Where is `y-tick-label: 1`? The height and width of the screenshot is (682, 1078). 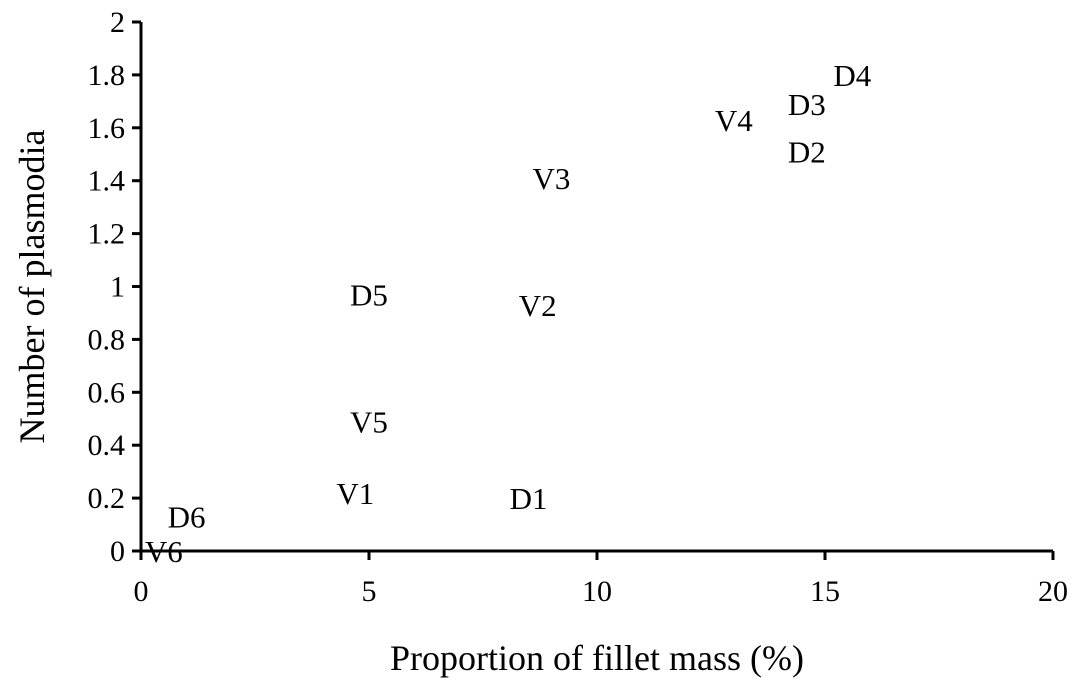
y-tick-label: 1 is located at coordinates (117, 287).